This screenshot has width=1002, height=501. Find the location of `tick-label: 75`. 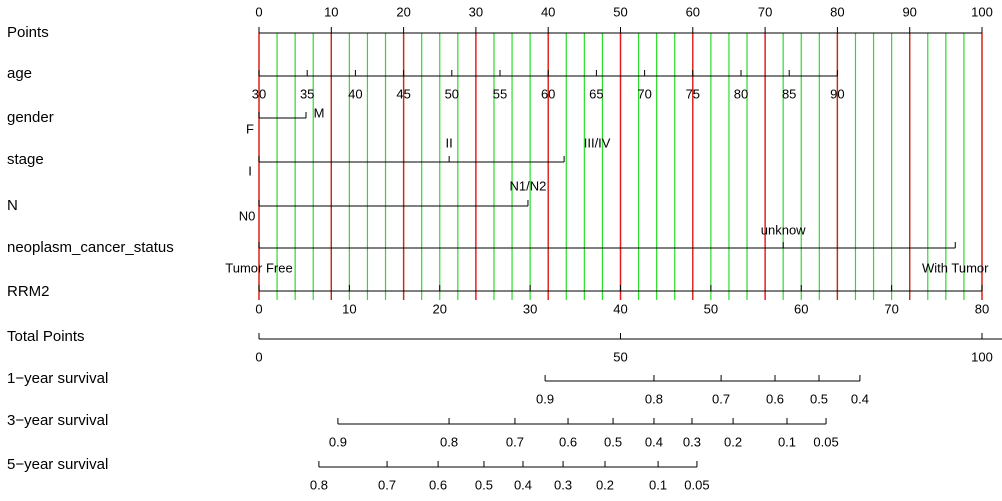

tick-label: 75 is located at coordinates (693, 93).